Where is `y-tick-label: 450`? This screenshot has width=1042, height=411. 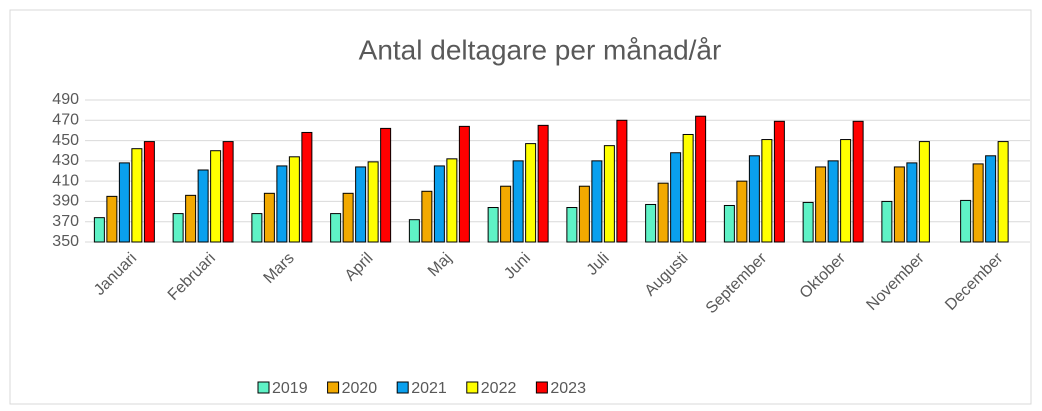 y-tick-label: 450 is located at coordinates (65, 140).